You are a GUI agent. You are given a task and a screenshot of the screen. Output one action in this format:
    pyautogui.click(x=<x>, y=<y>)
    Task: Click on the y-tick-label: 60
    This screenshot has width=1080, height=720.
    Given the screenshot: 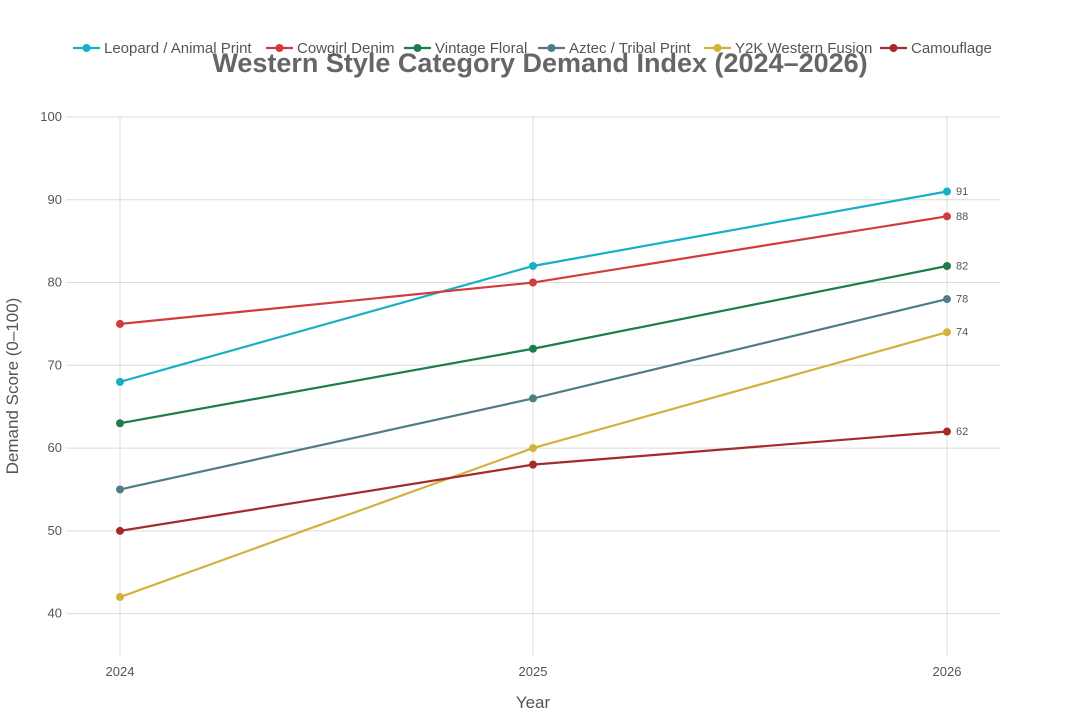 What is the action you would take?
    pyautogui.click(x=55, y=447)
    